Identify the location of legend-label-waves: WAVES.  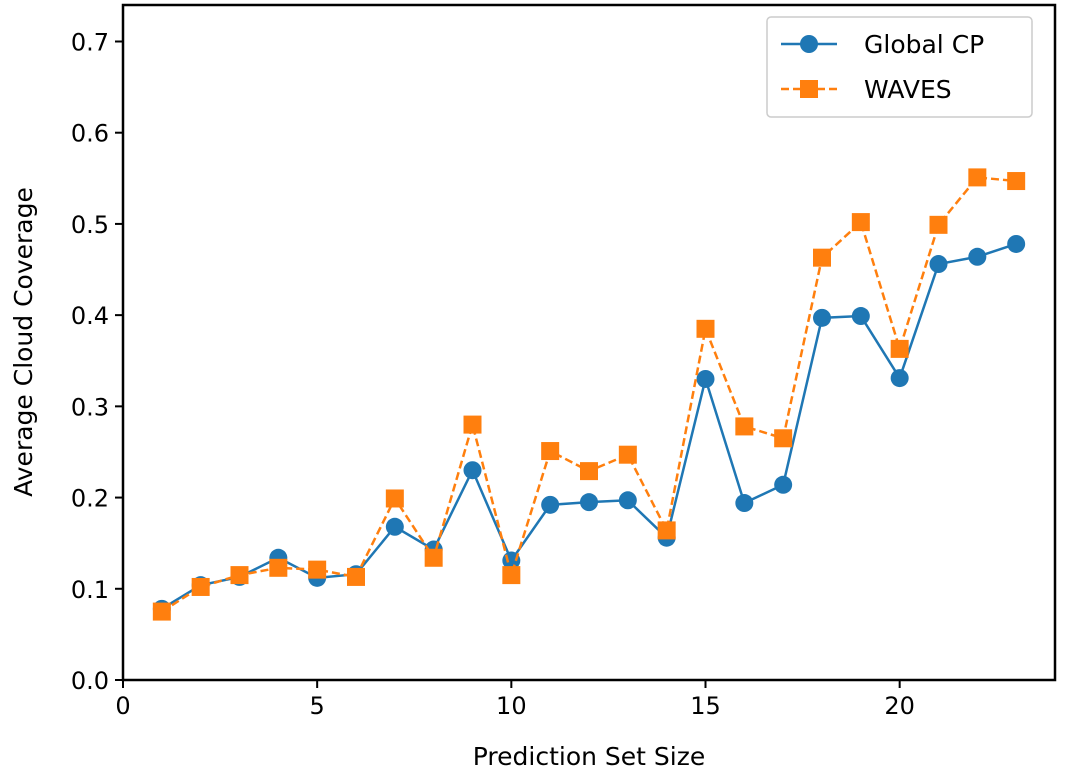
(908, 89).